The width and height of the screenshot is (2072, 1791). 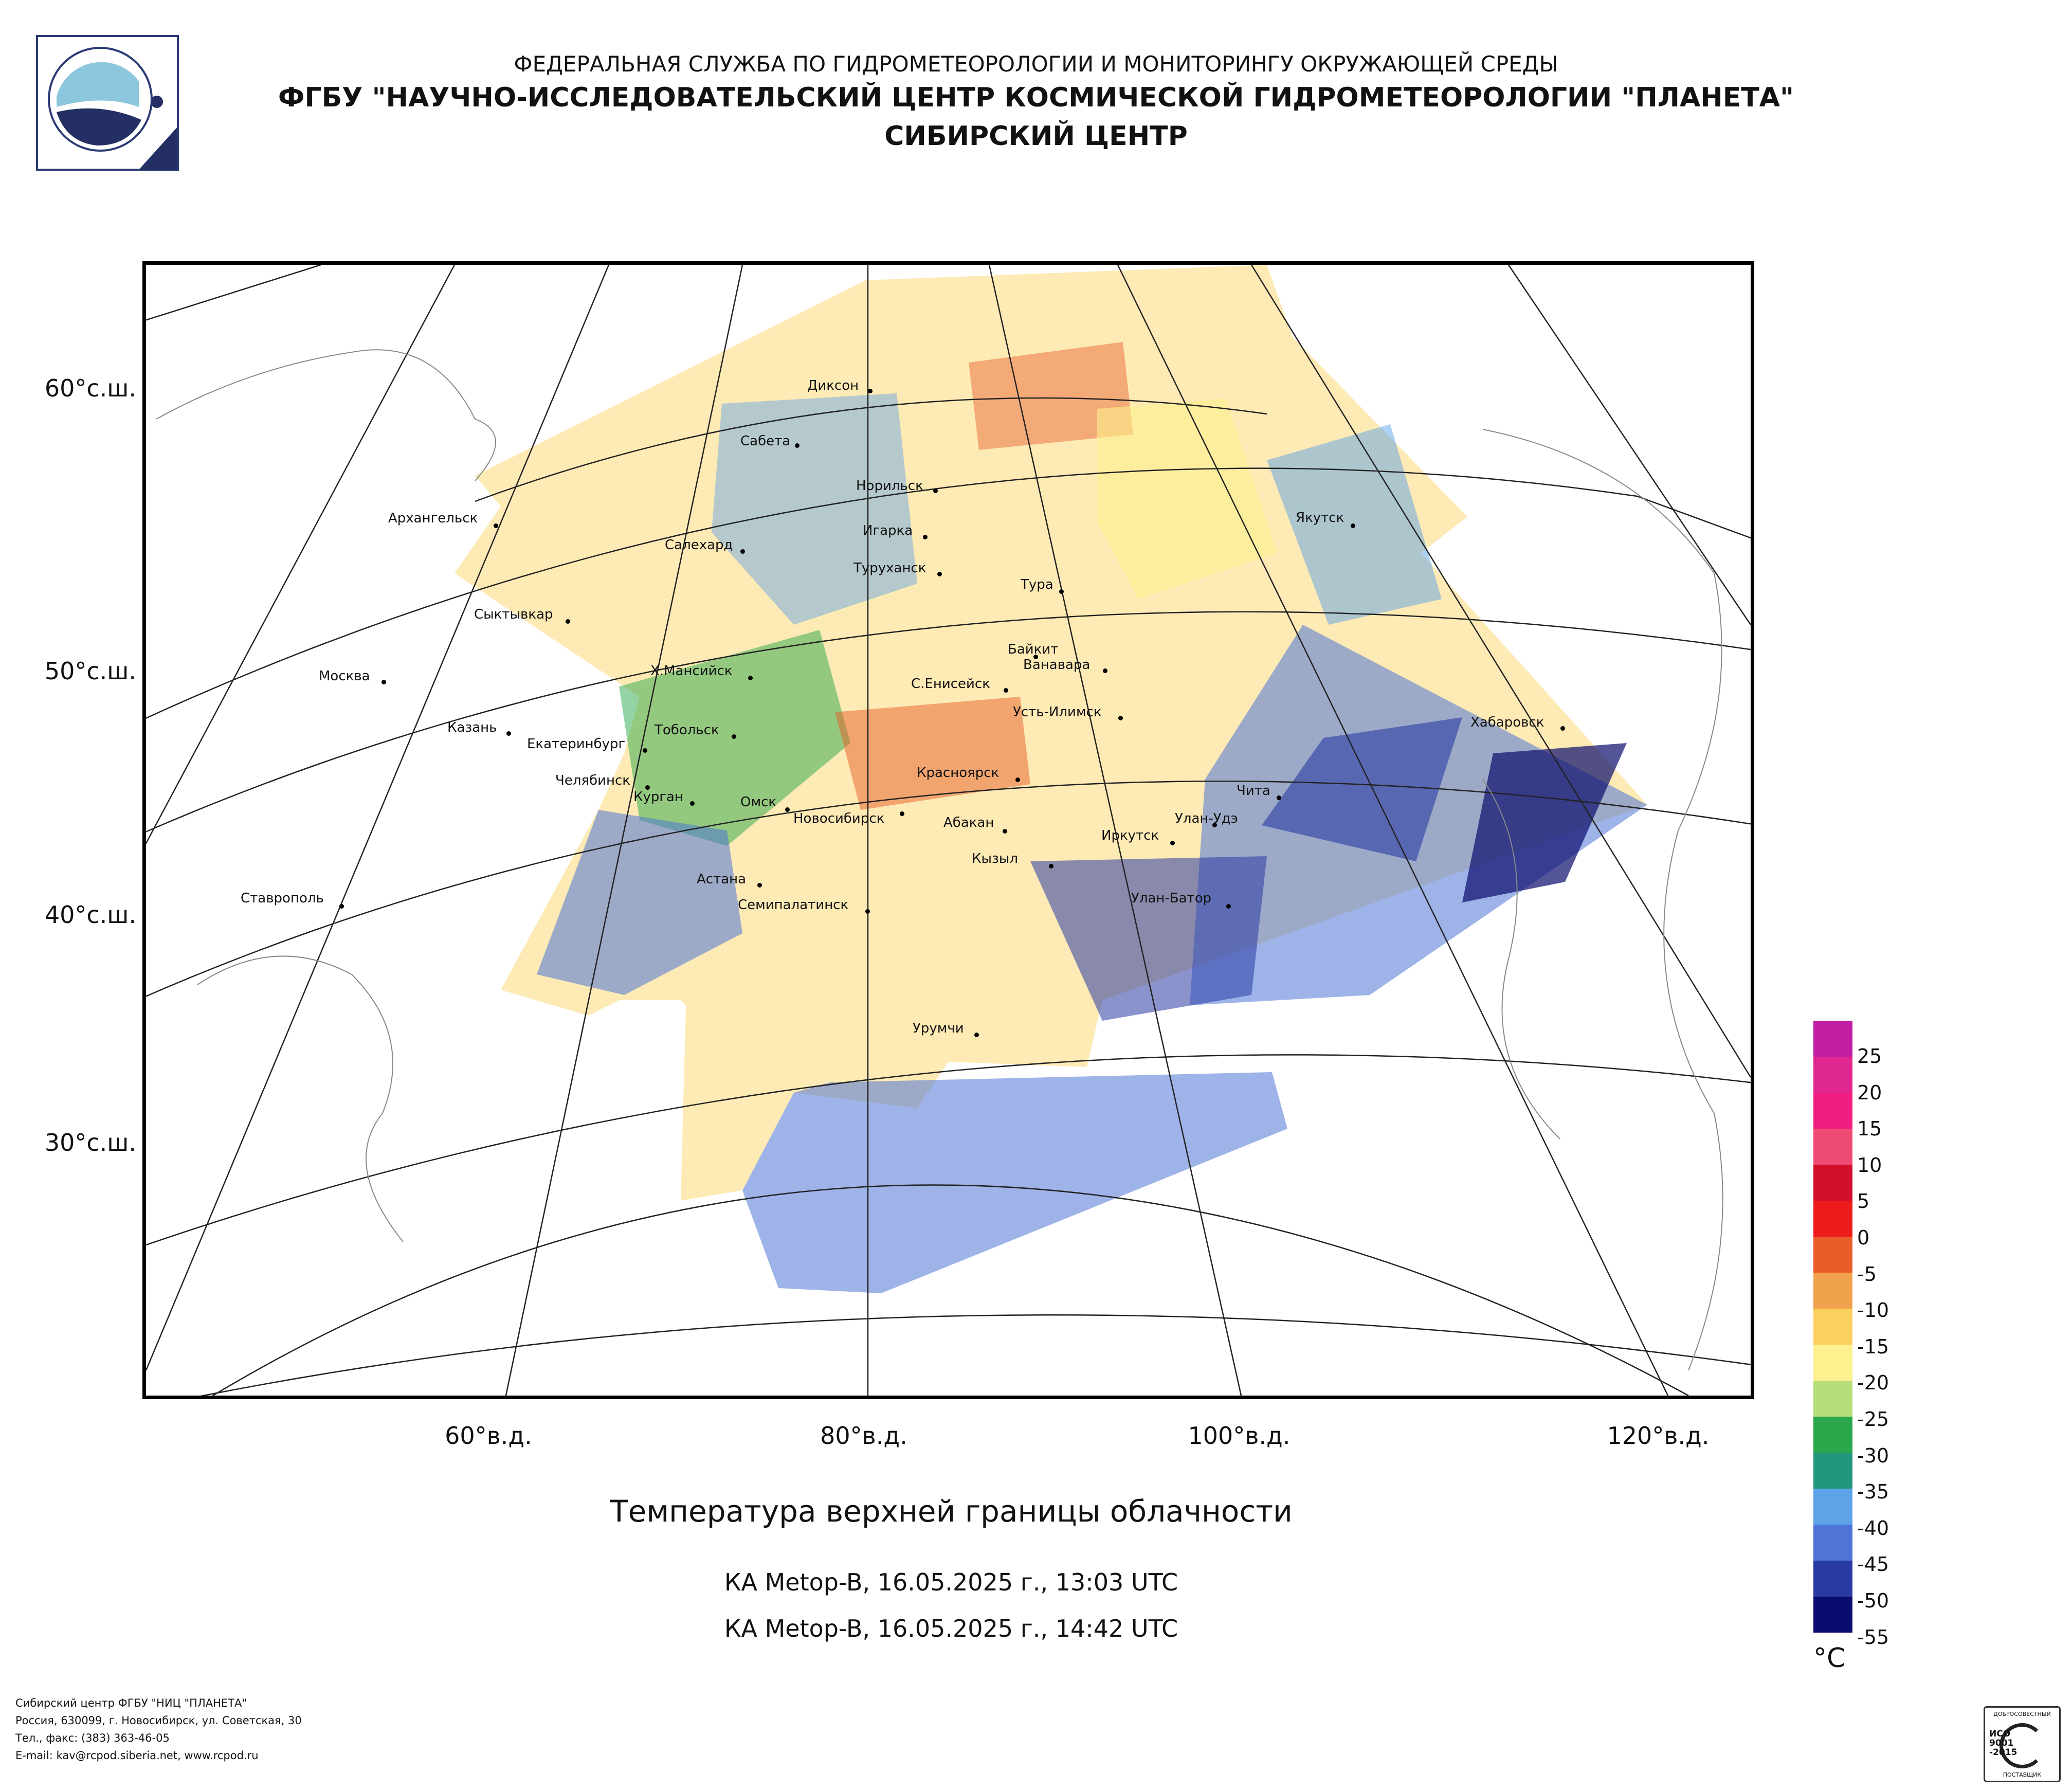 What do you see at coordinates (699, 545) in the screenshot?
I see `city-label: Салехард` at bounding box center [699, 545].